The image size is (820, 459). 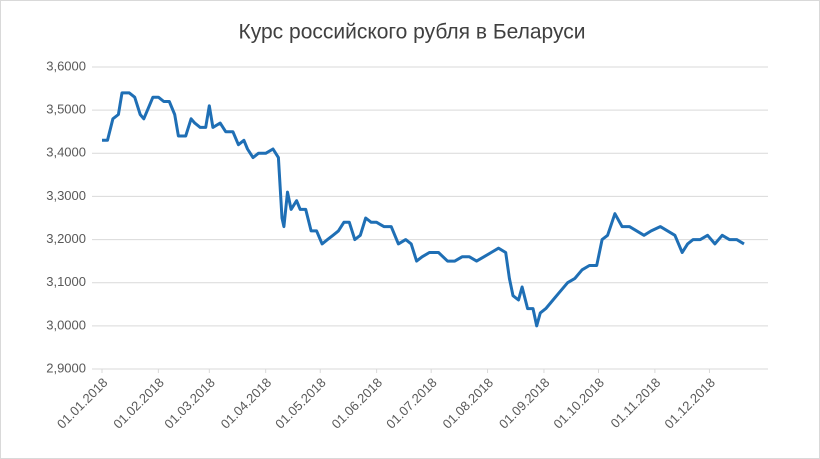 What do you see at coordinates (66, 324) in the screenshot?
I see `y-tick-label: 3,0000` at bounding box center [66, 324].